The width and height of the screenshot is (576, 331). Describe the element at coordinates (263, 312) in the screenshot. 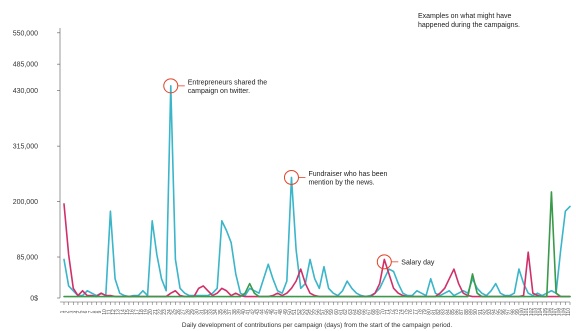

I see `x-tick-label: 44` at that location.